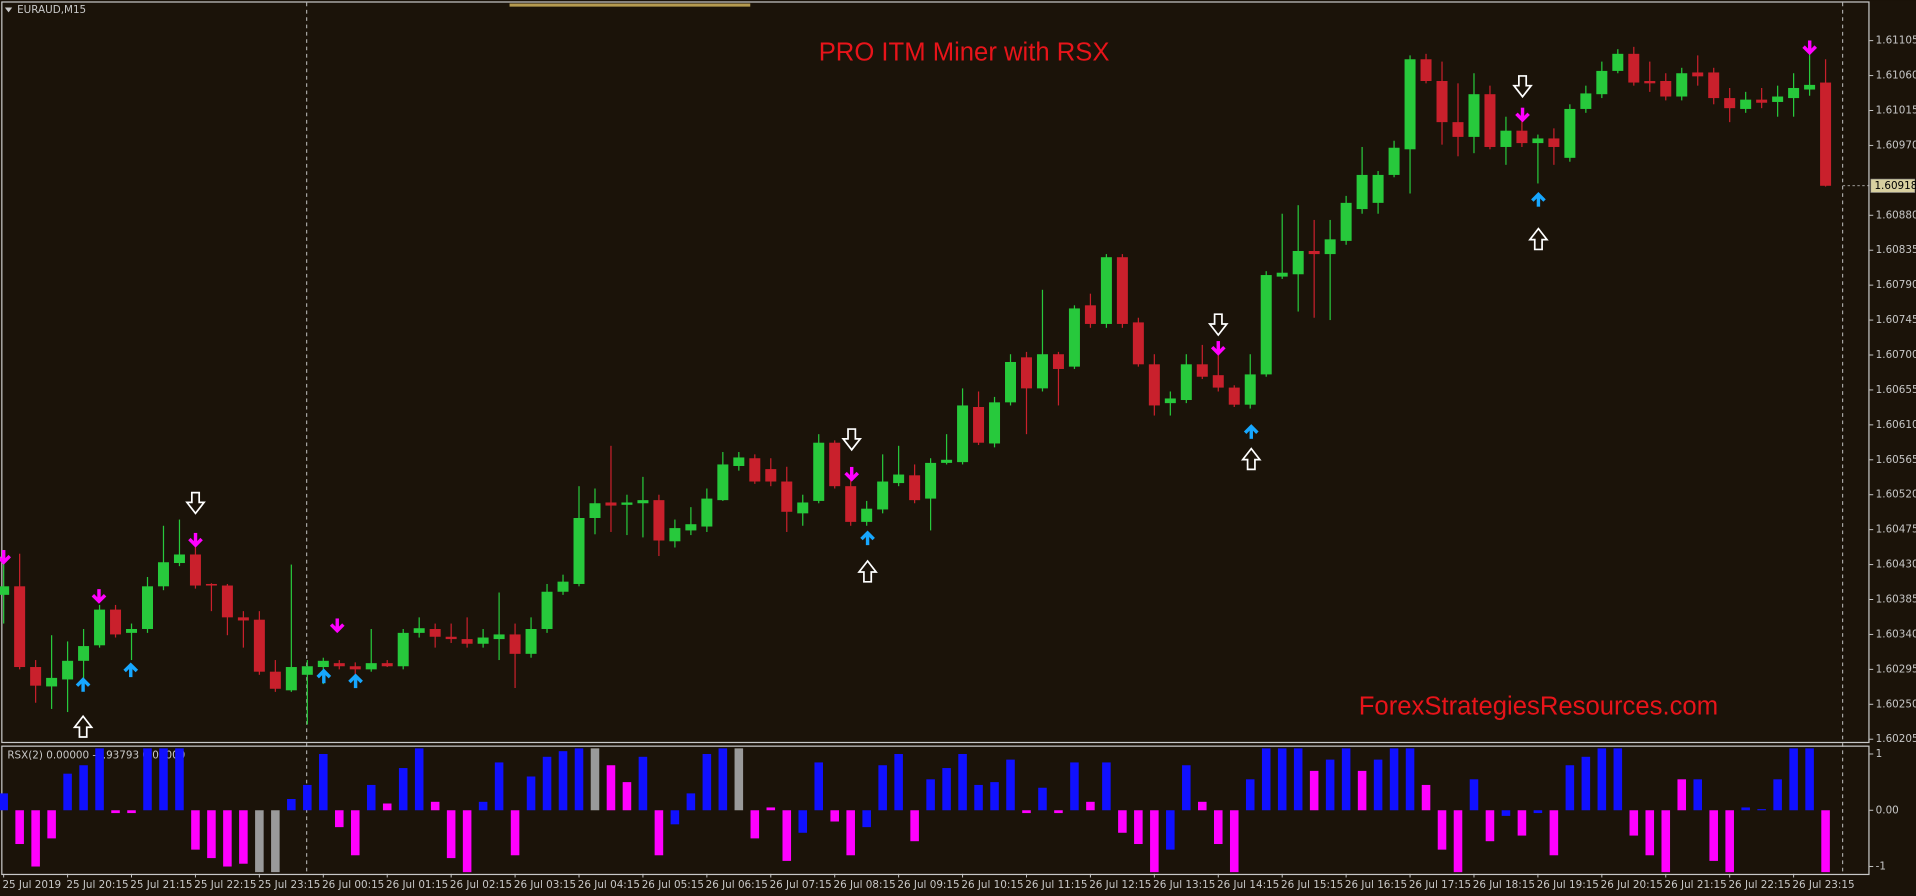 Image resolution: width=1916 pixels, height=896 pixels. Describe the element at coordinates (1696, 885) in the screenshot. I see `x-tick-label: 26 Jul 21:15` at that location.